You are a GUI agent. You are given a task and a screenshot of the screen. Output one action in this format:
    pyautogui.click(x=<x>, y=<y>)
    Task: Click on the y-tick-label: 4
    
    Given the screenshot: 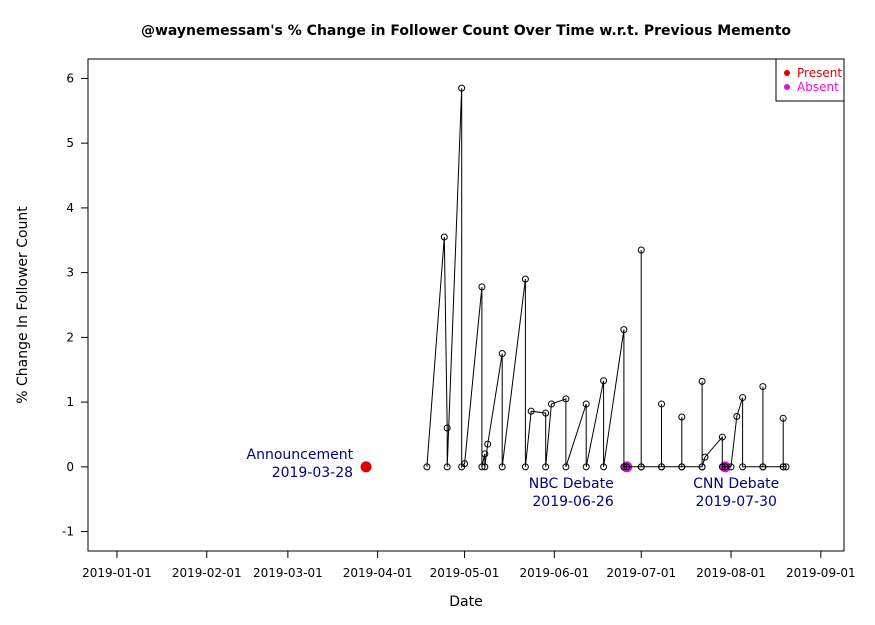 What is the action you would take?
    pyautogui.click(x=70, y=208)
    